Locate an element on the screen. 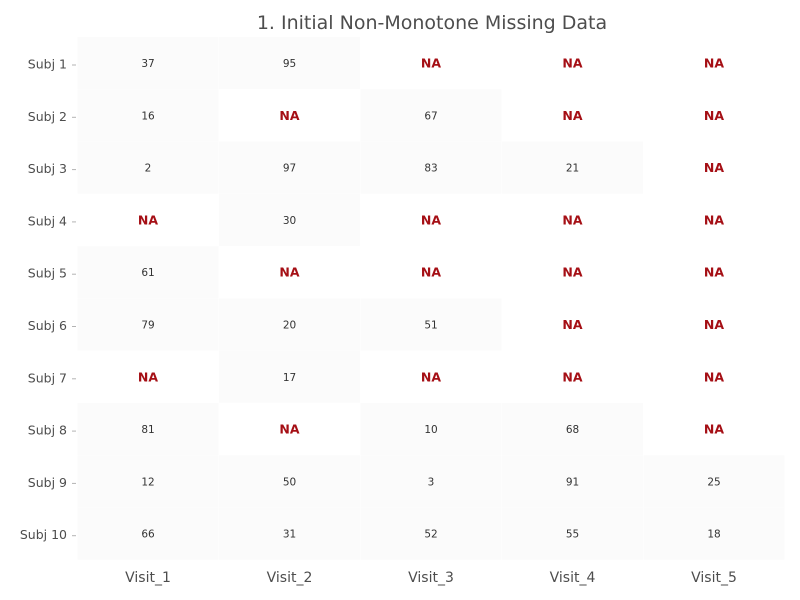  column-labels: Visit_1 Visit_2 Visit_3 Visit_4 Visit_5 is located at coordinates (431, 578).